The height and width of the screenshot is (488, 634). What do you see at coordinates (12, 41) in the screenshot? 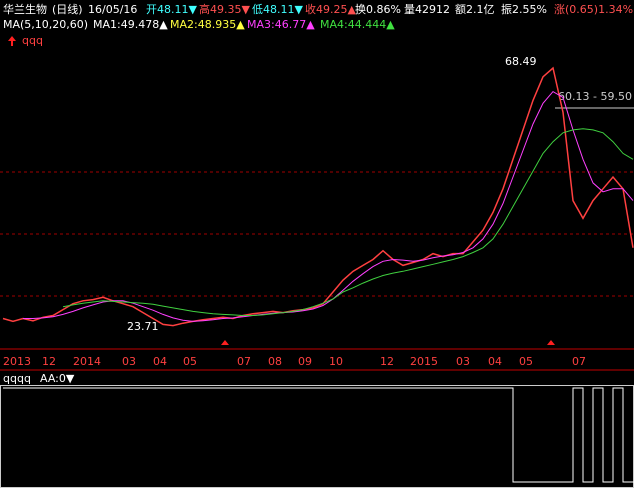
I see `arrow-icon` at bounding box center [12, 41].